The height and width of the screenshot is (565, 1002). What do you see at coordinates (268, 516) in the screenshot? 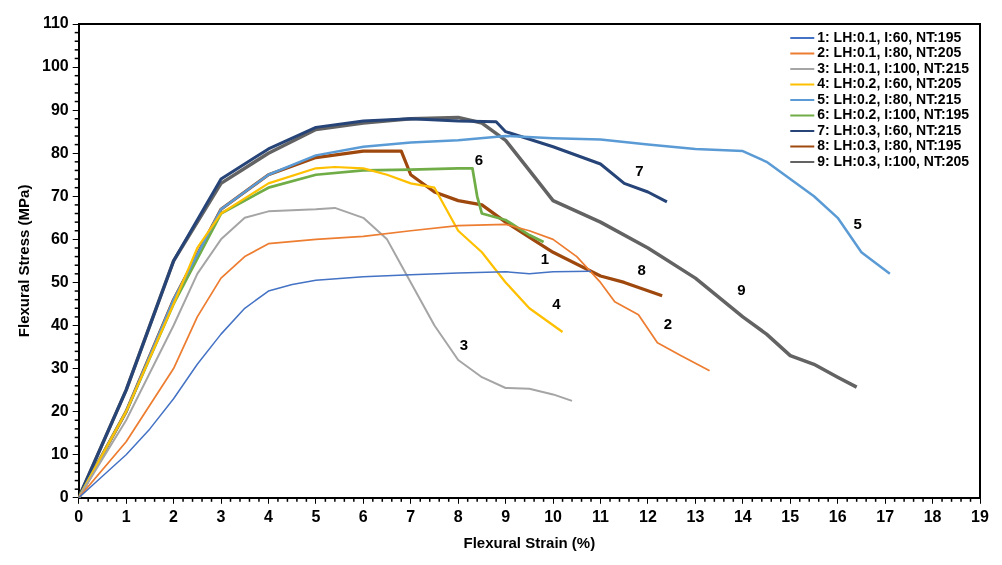
I see `x-tick-label: 4` at bounding box center [268, 516].